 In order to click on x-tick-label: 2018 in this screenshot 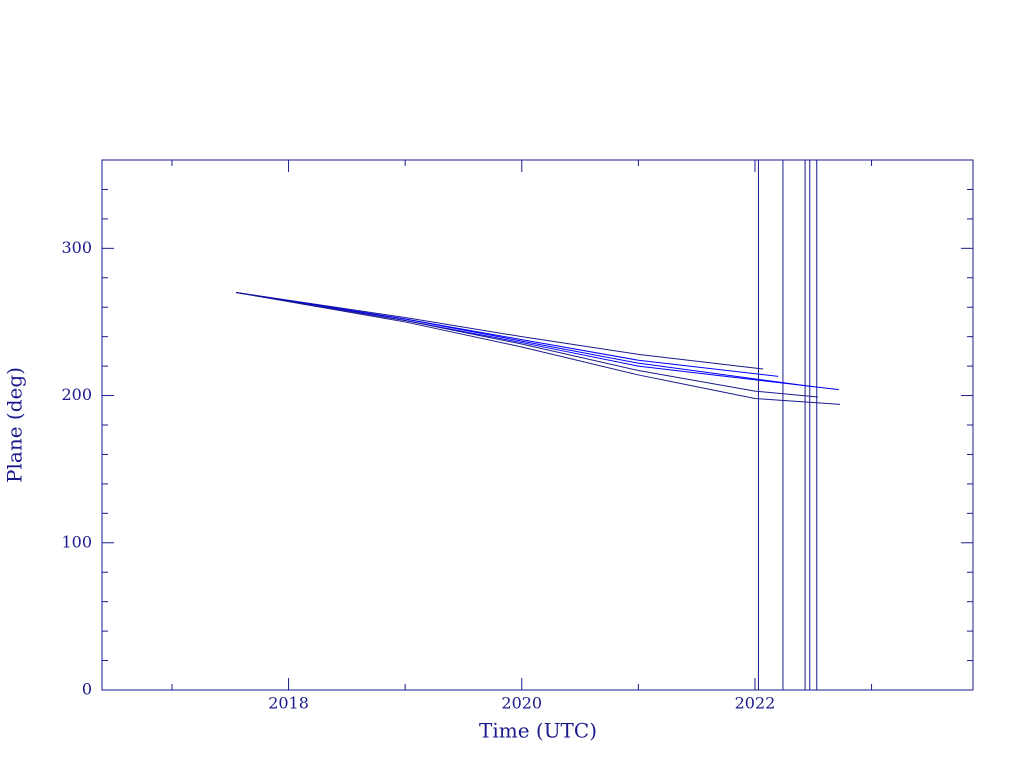, I will do `click(288, 703)`.